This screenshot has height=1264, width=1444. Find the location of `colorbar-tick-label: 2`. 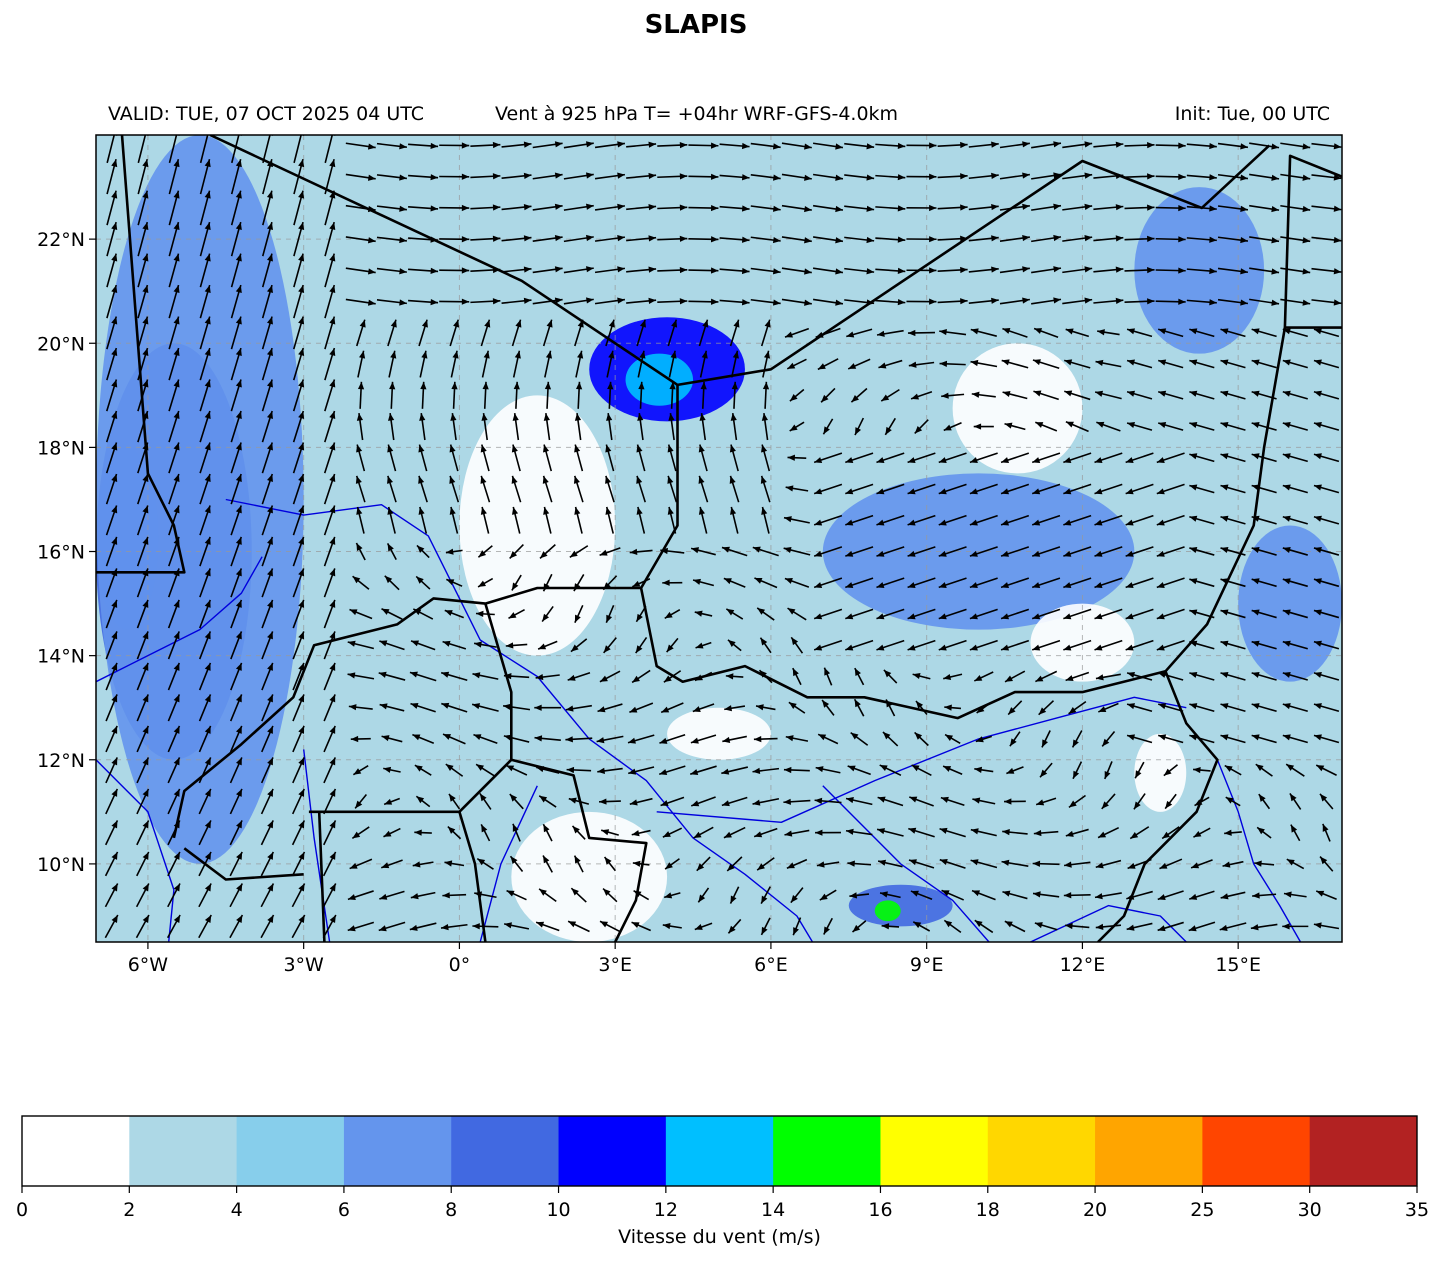

colorbar-tick-label: 2 is located at coordinates (129, 1210).